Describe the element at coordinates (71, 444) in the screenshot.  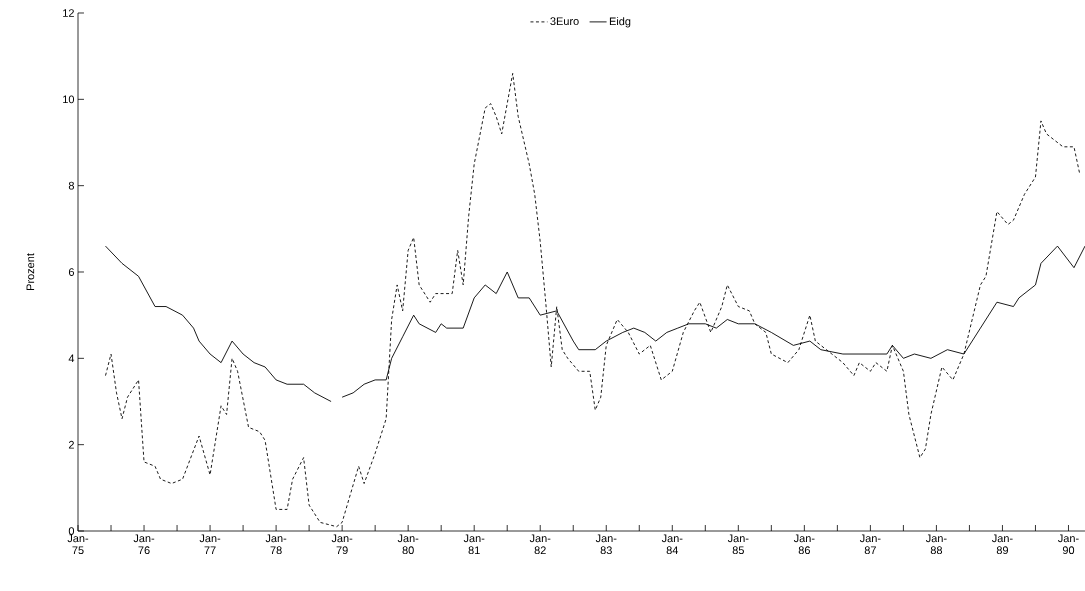
I see `y-tick-label: 2` at that location.